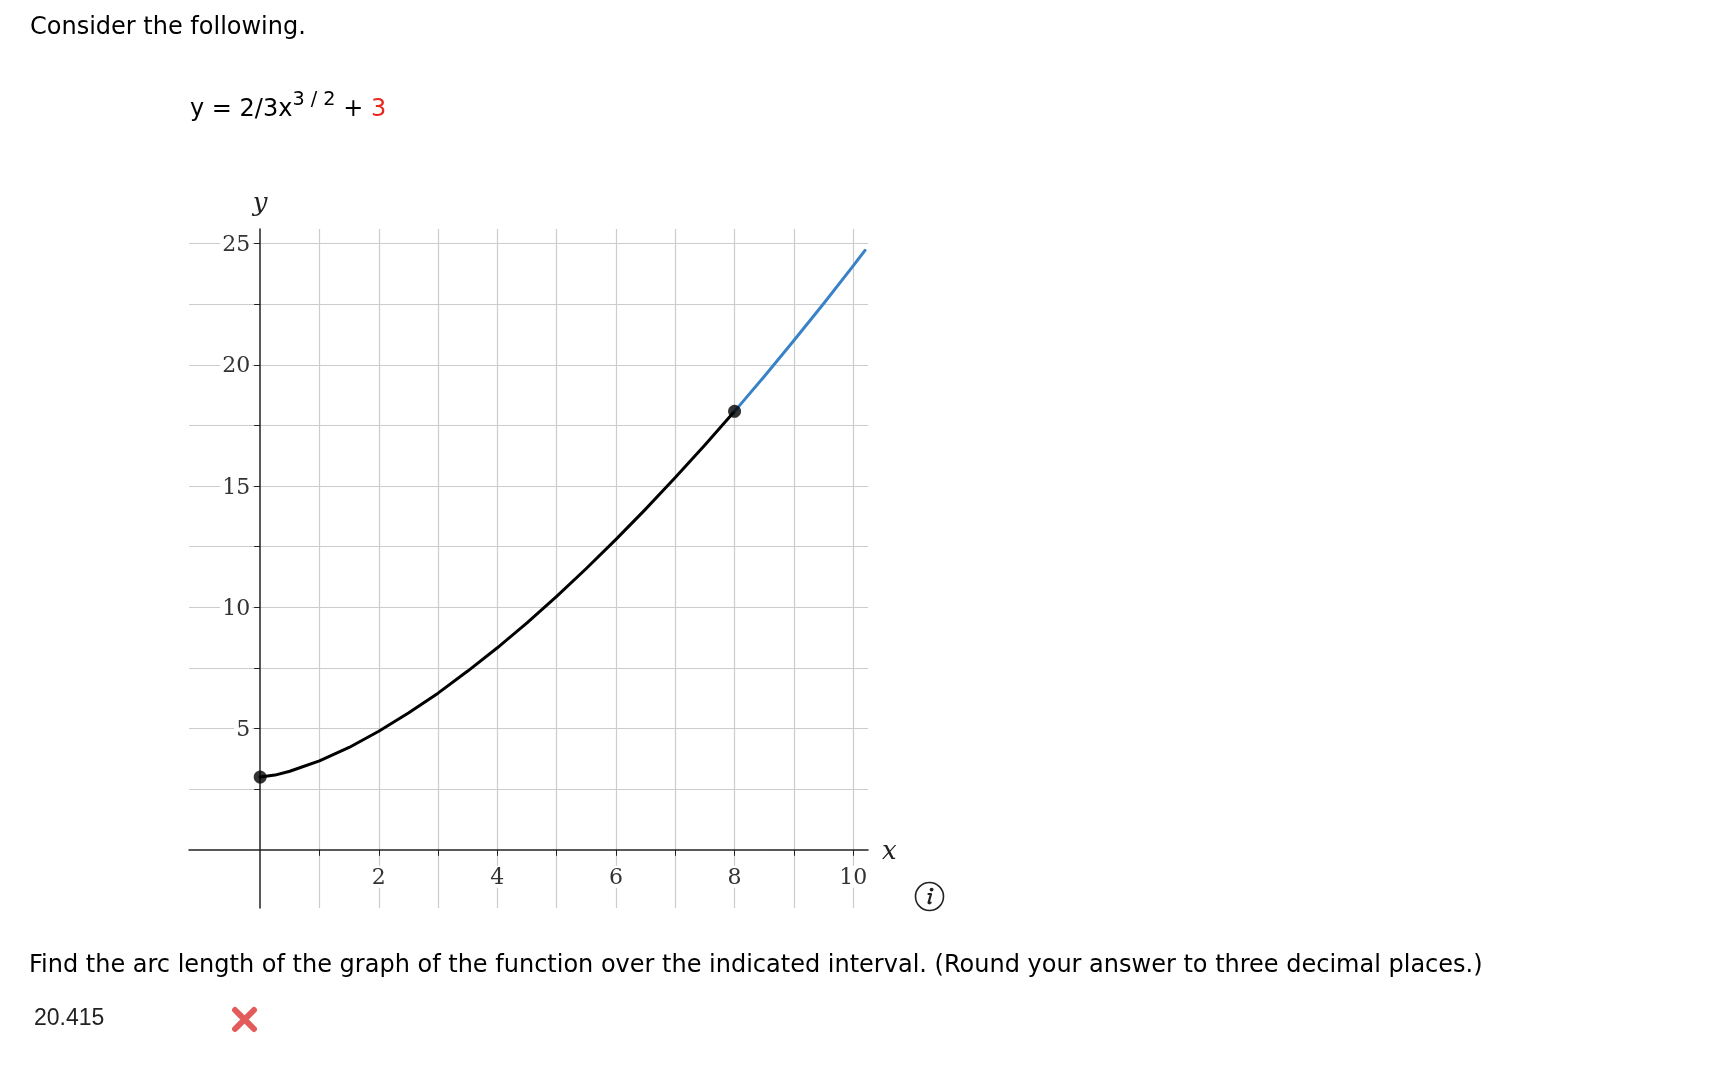 This screenshot has width=1736, height=1078. I want to click on y-tick-label: 5, so click(243, 729).